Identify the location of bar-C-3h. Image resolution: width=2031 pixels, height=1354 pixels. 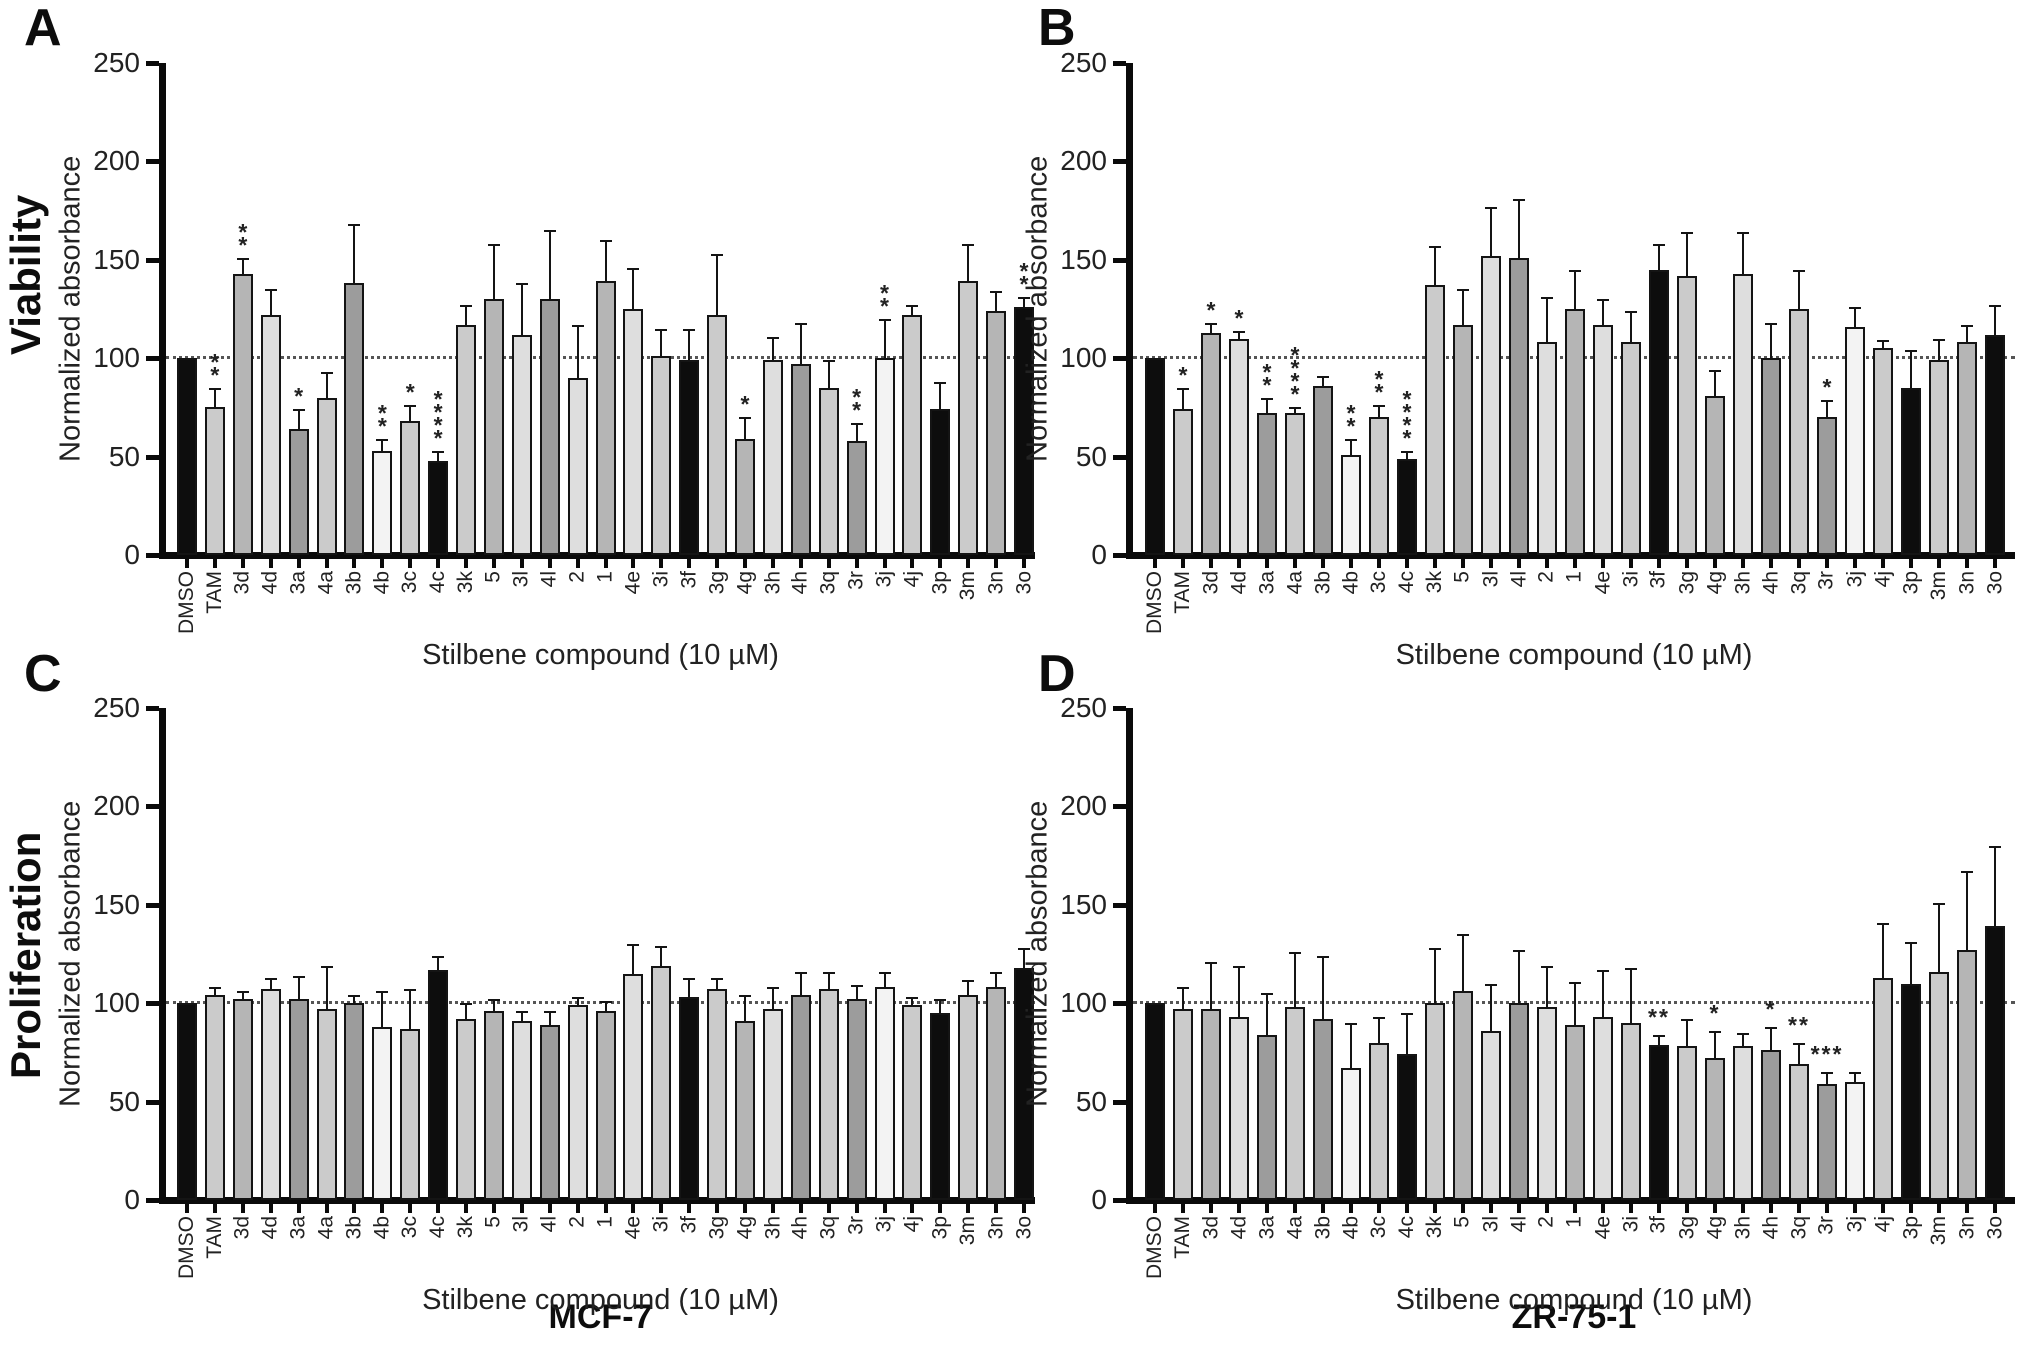
(772, 1104).